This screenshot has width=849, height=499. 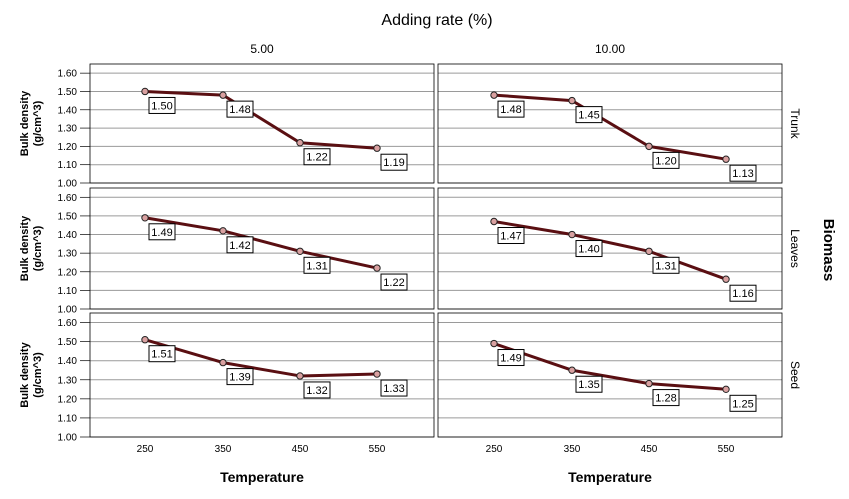 What do you see at coordinates (572, 449) in the screenshot?
I see `x-tick-label: 350` at bounding box center [572, 449].